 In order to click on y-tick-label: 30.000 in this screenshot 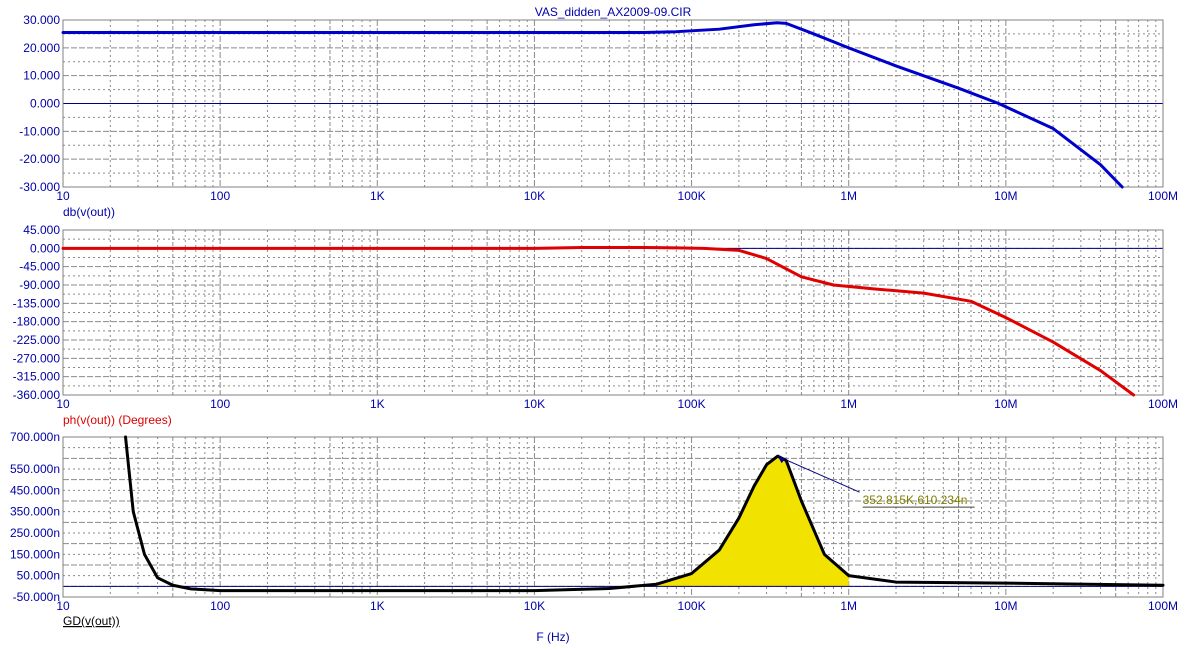, I will do `click(41, 20)`.